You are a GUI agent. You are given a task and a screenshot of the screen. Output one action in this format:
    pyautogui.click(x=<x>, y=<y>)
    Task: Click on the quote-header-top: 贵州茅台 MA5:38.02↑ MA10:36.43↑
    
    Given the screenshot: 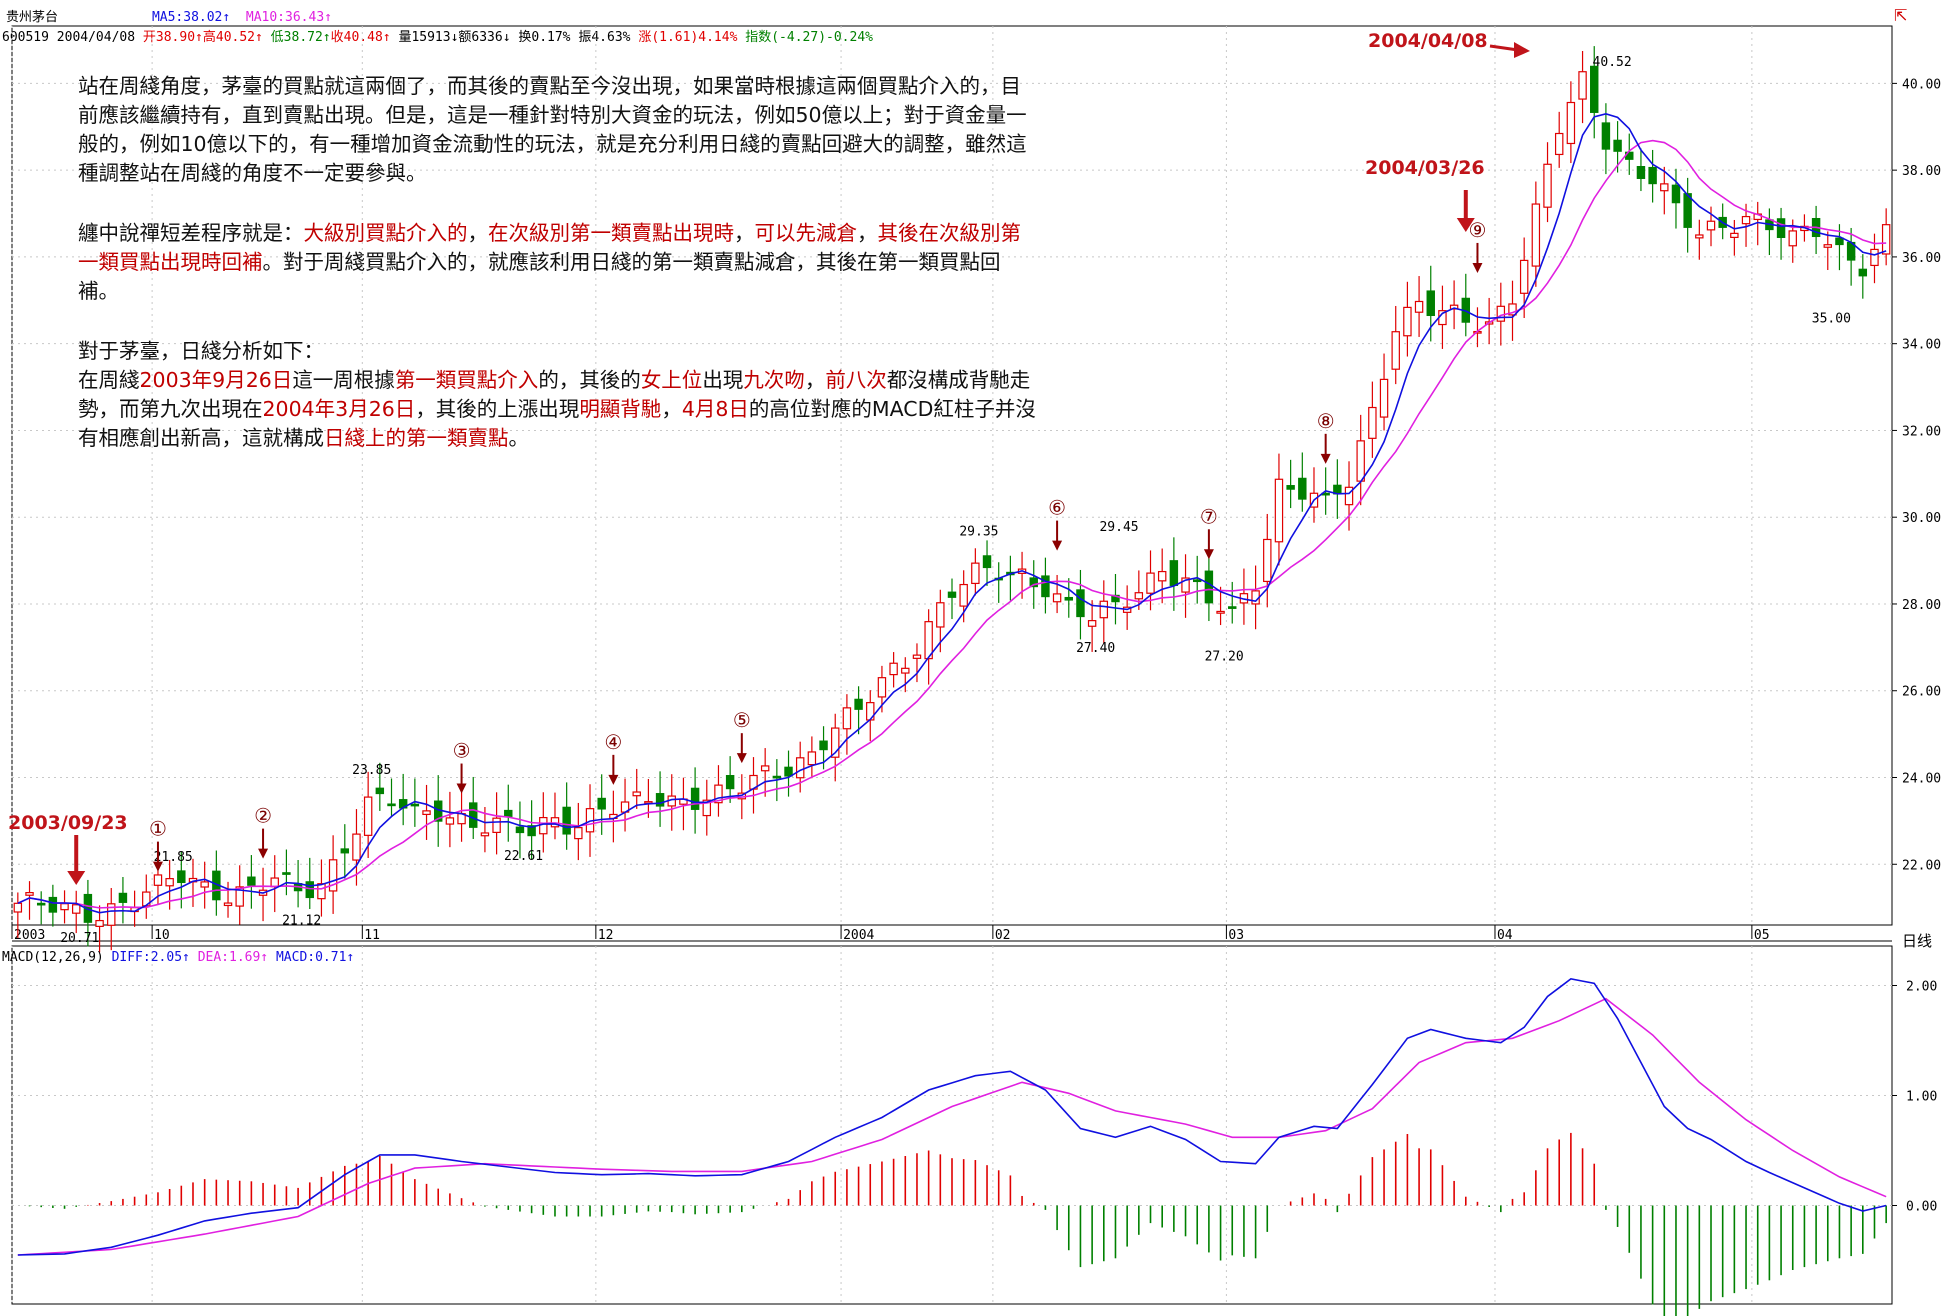 What is the action you would take?
    pyautogui.click(x=169, y=15)
    